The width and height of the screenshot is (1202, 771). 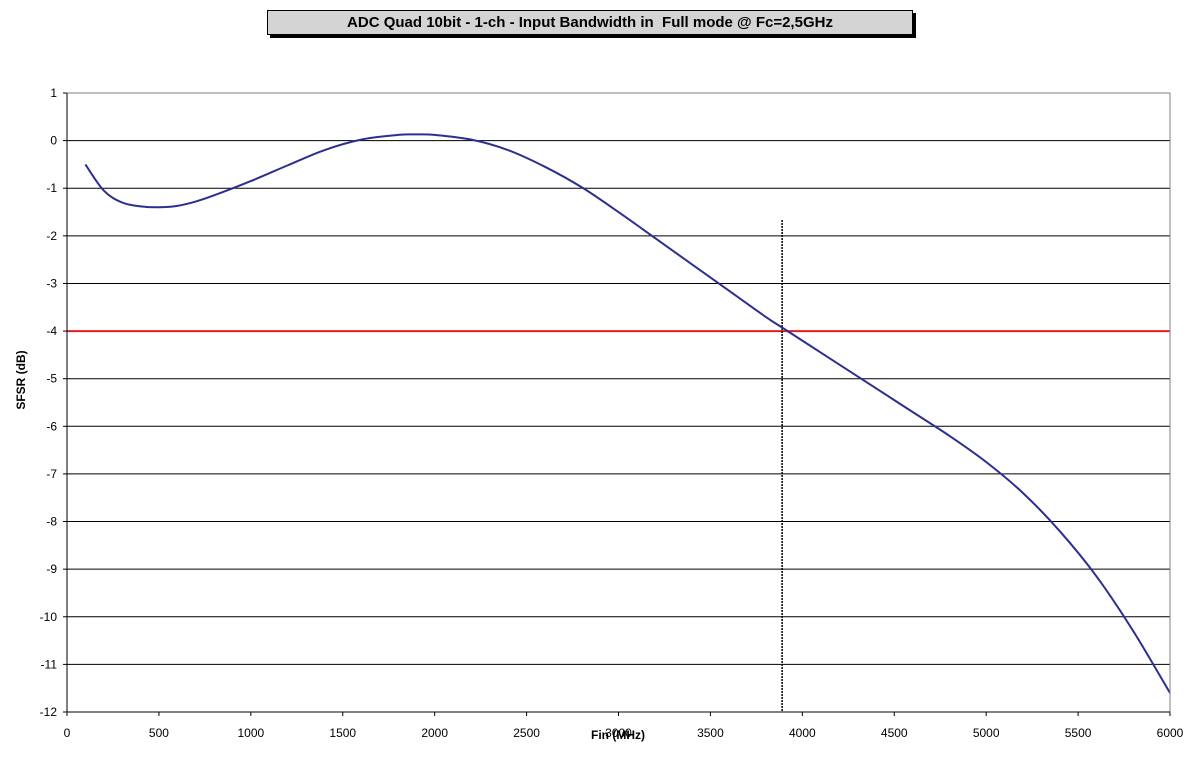 I want to click on x-tick-label: 5000, so click(x=986, y=733).